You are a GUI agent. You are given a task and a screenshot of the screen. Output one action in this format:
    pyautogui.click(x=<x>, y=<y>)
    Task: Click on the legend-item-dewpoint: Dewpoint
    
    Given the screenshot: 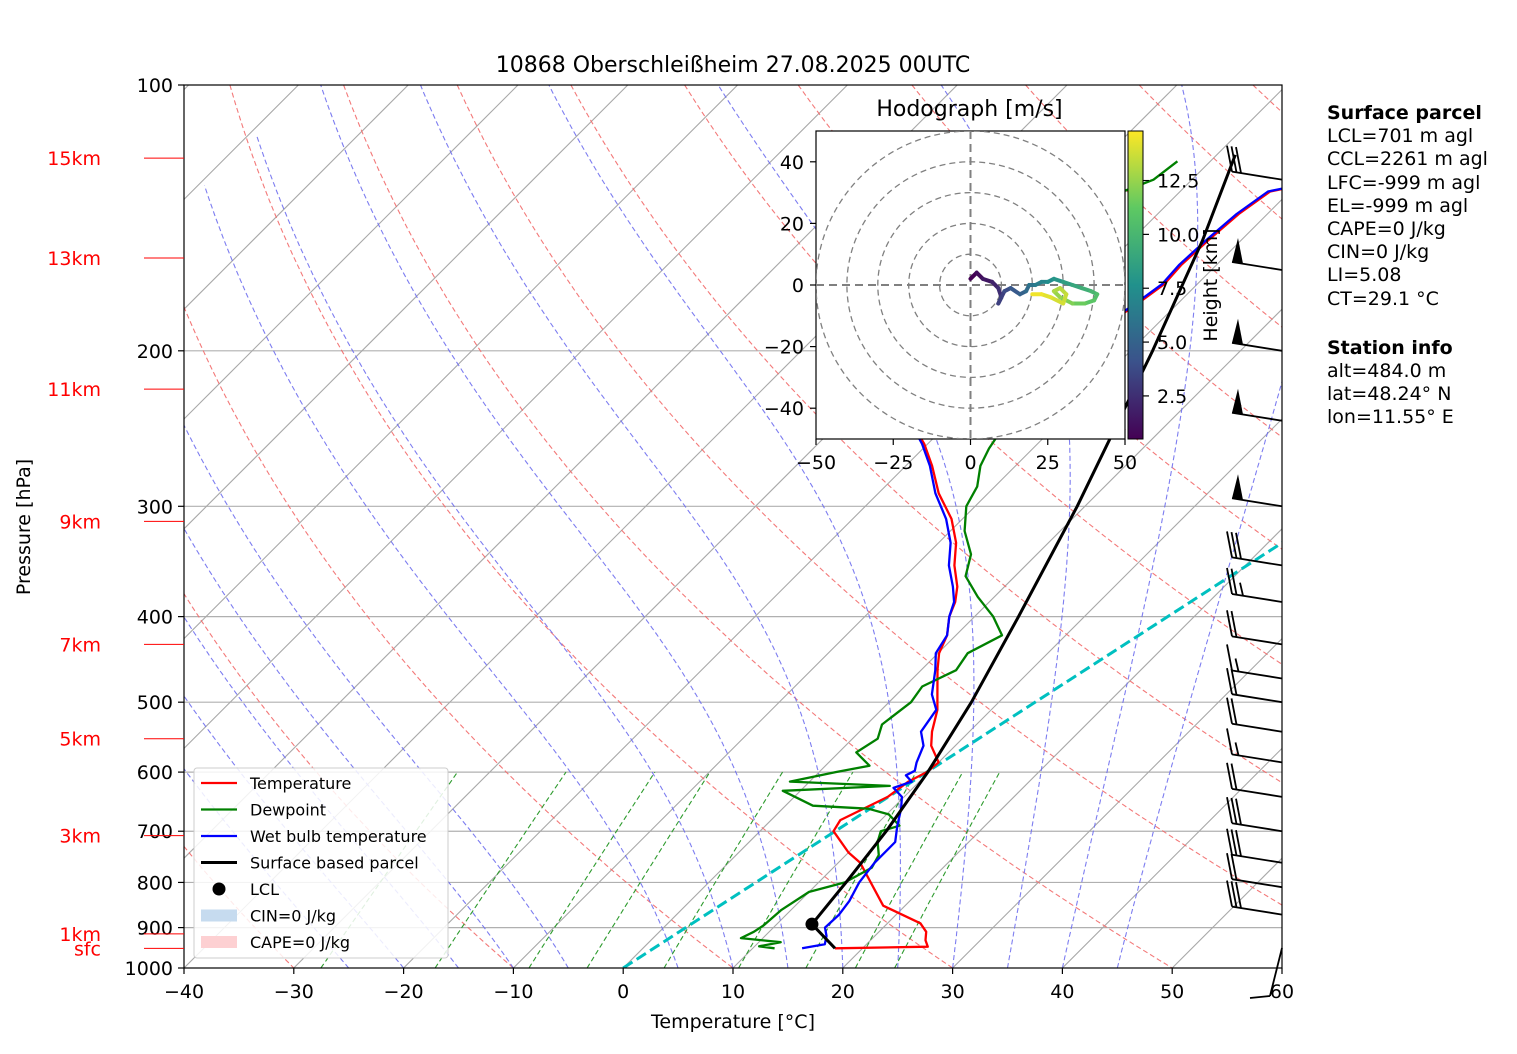 What is the action you would take?
    pyautogui.click(x=263, y=810)
    